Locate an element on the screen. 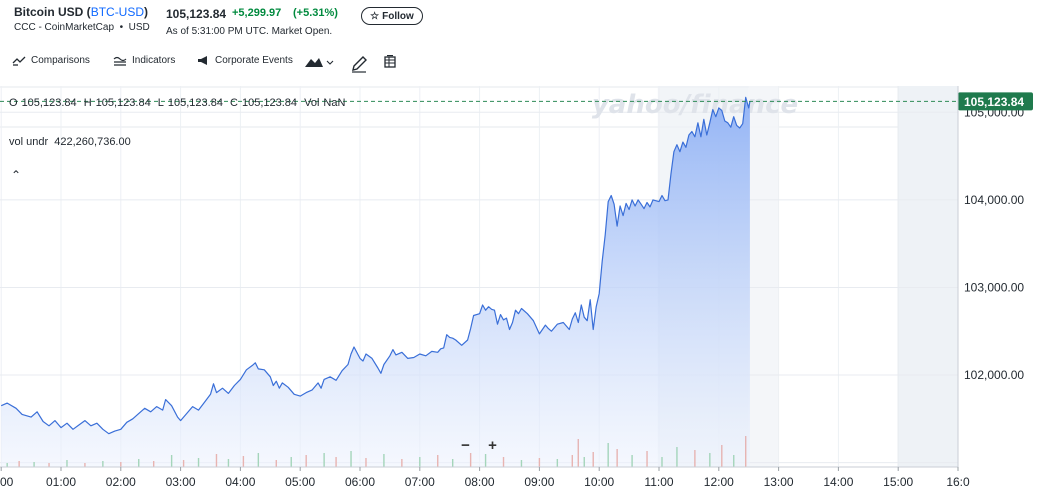 This screenshot has height=499, width=1045. x-tick-label: 02:00 is located at coordinates (121, 482).